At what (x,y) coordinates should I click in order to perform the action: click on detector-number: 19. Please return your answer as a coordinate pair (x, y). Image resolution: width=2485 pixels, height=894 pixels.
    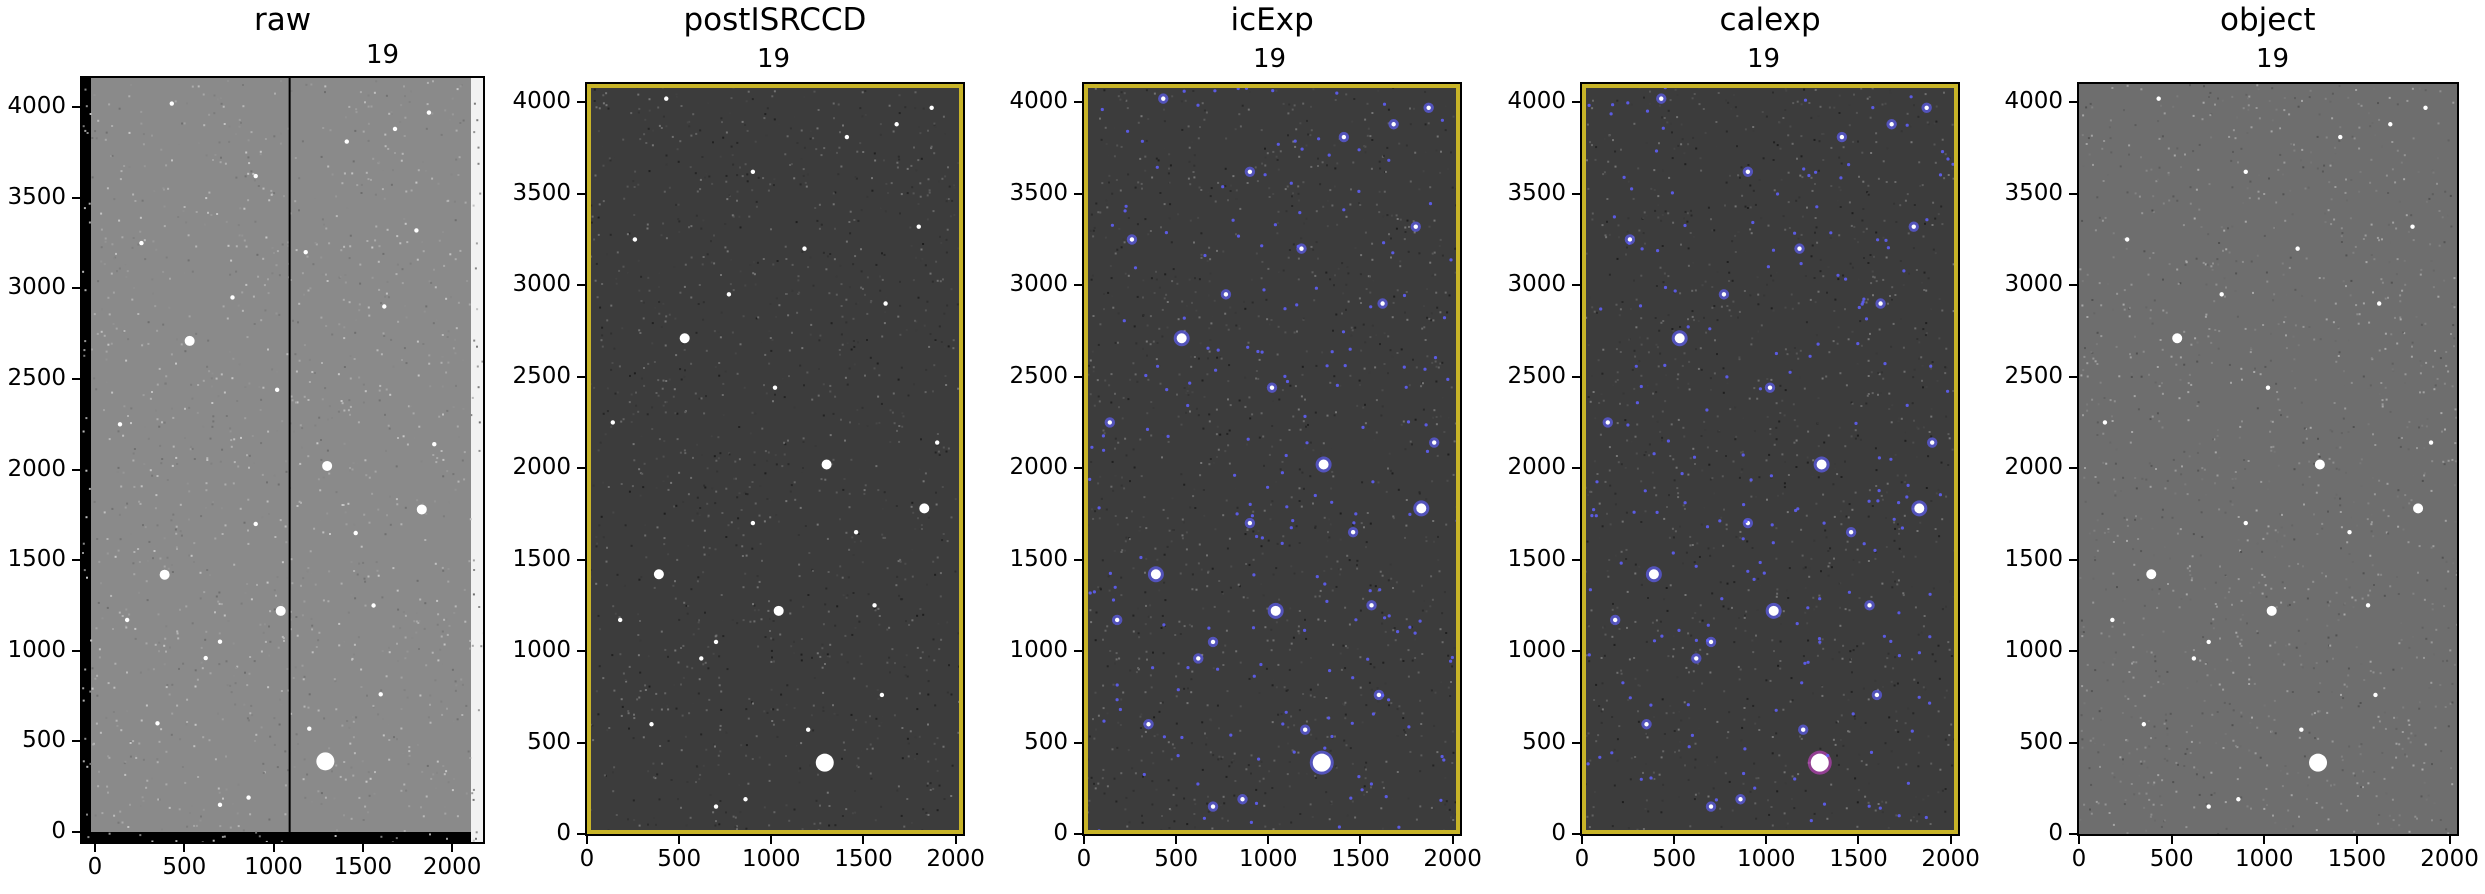
    Looking at the image, I should click on (1764, 59).